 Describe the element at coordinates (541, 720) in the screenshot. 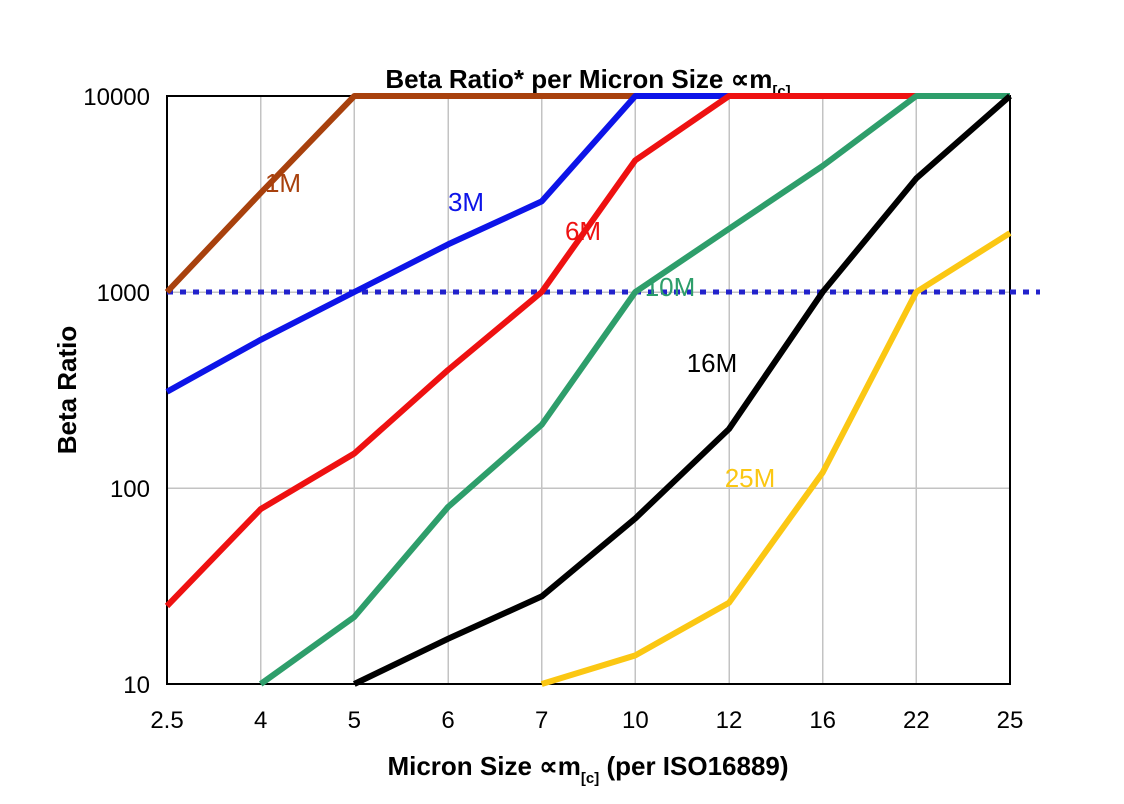

I see `x-tick-label: 7` at that location.